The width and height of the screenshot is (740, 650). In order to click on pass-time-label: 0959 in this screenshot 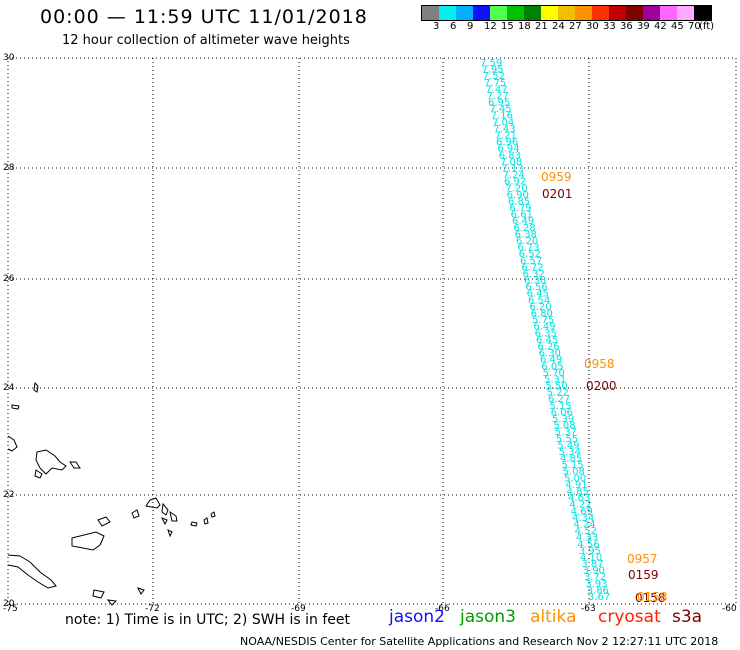, I will do `click(556, 177)`.